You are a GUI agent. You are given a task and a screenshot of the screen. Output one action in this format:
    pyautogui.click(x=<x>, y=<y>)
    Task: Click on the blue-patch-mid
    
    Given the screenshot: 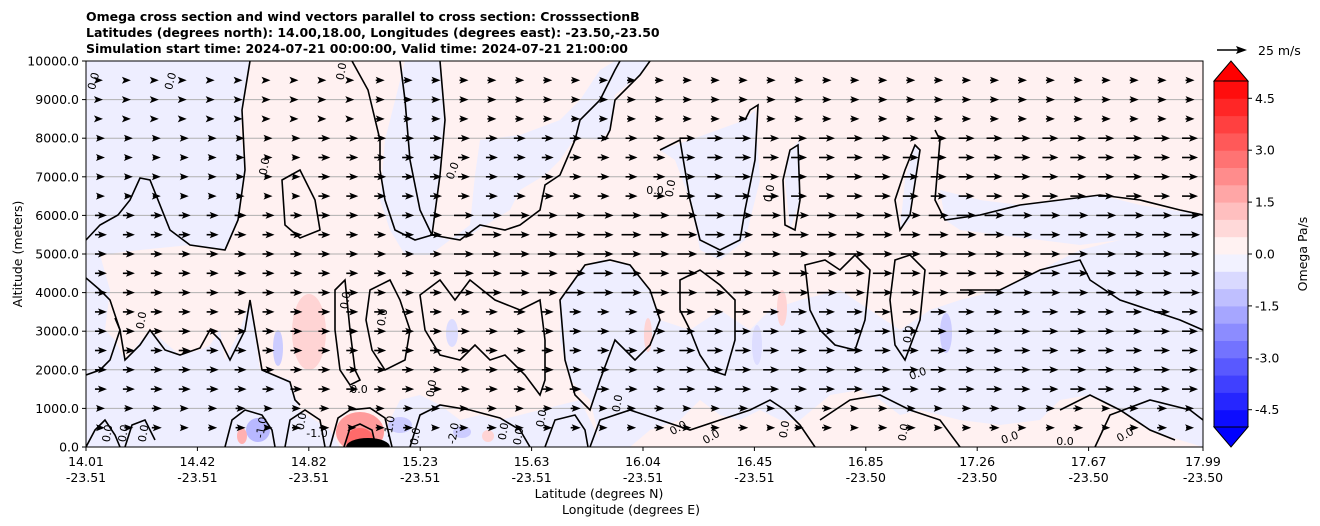 What is the action you would take?
    pyautogui.click(x=452, y=333)
    